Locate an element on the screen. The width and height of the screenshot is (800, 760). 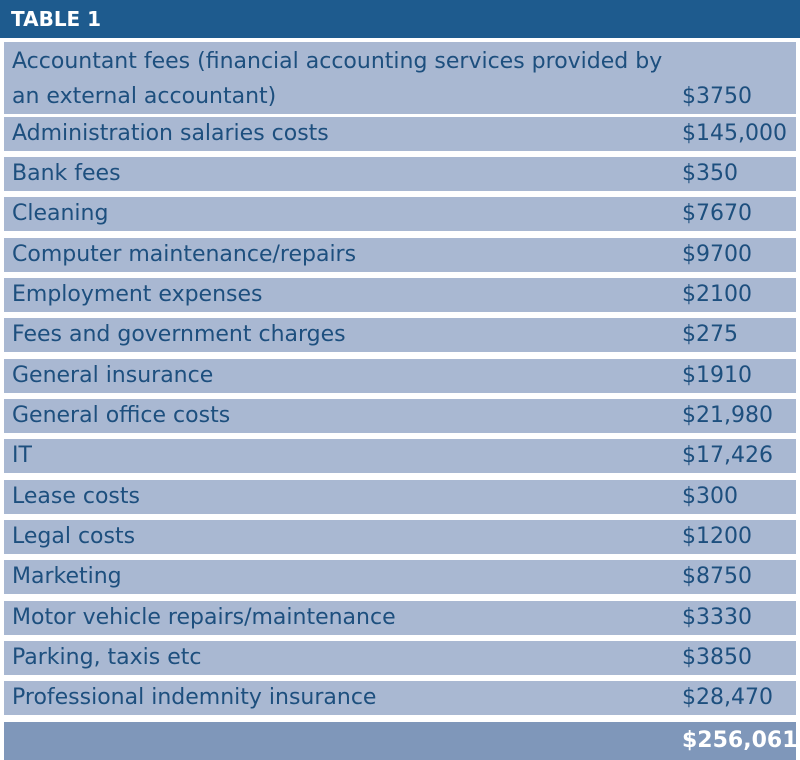
total-row: $256,061 is located at coordinates (401, 741).